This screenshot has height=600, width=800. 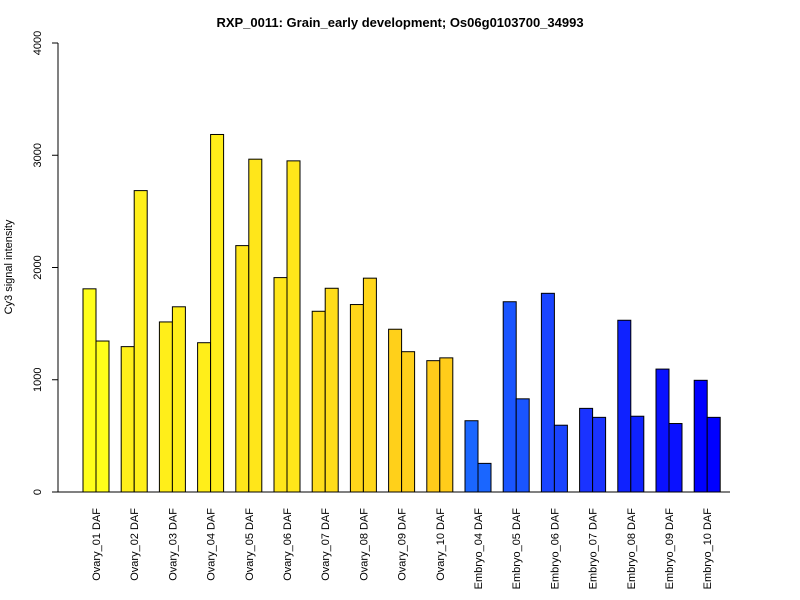 What do you see at coordinates (45, 263) in the screenshot?
I see `y-axis: 0 1000 2000 3000 4000` at bounding box center [45, 263].